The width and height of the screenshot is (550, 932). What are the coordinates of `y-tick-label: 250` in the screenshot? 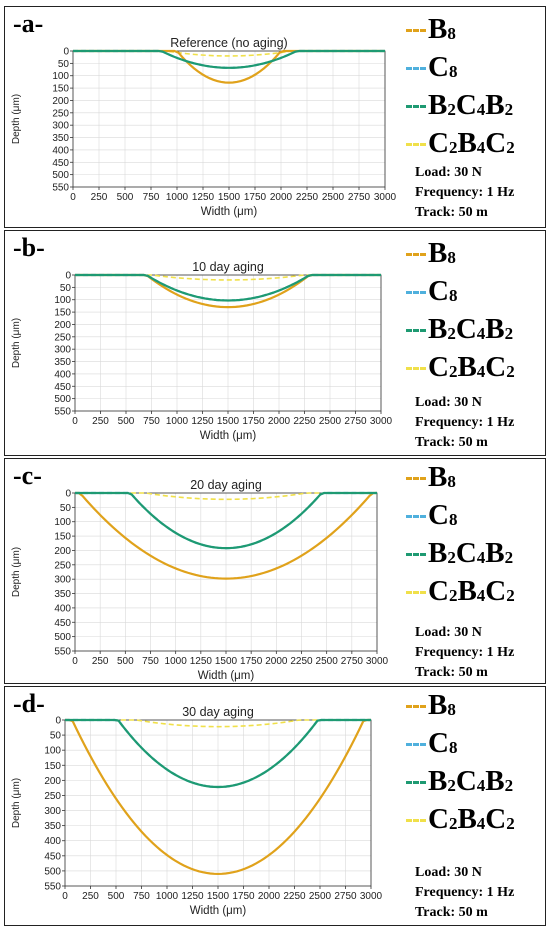 It's located at (52, 796).